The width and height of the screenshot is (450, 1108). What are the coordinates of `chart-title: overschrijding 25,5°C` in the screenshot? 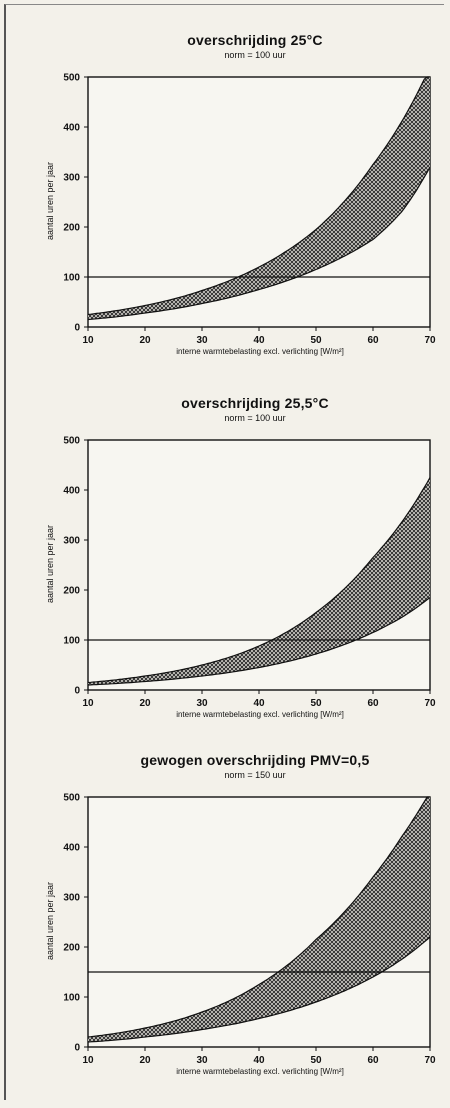 It's located at (255, 403).